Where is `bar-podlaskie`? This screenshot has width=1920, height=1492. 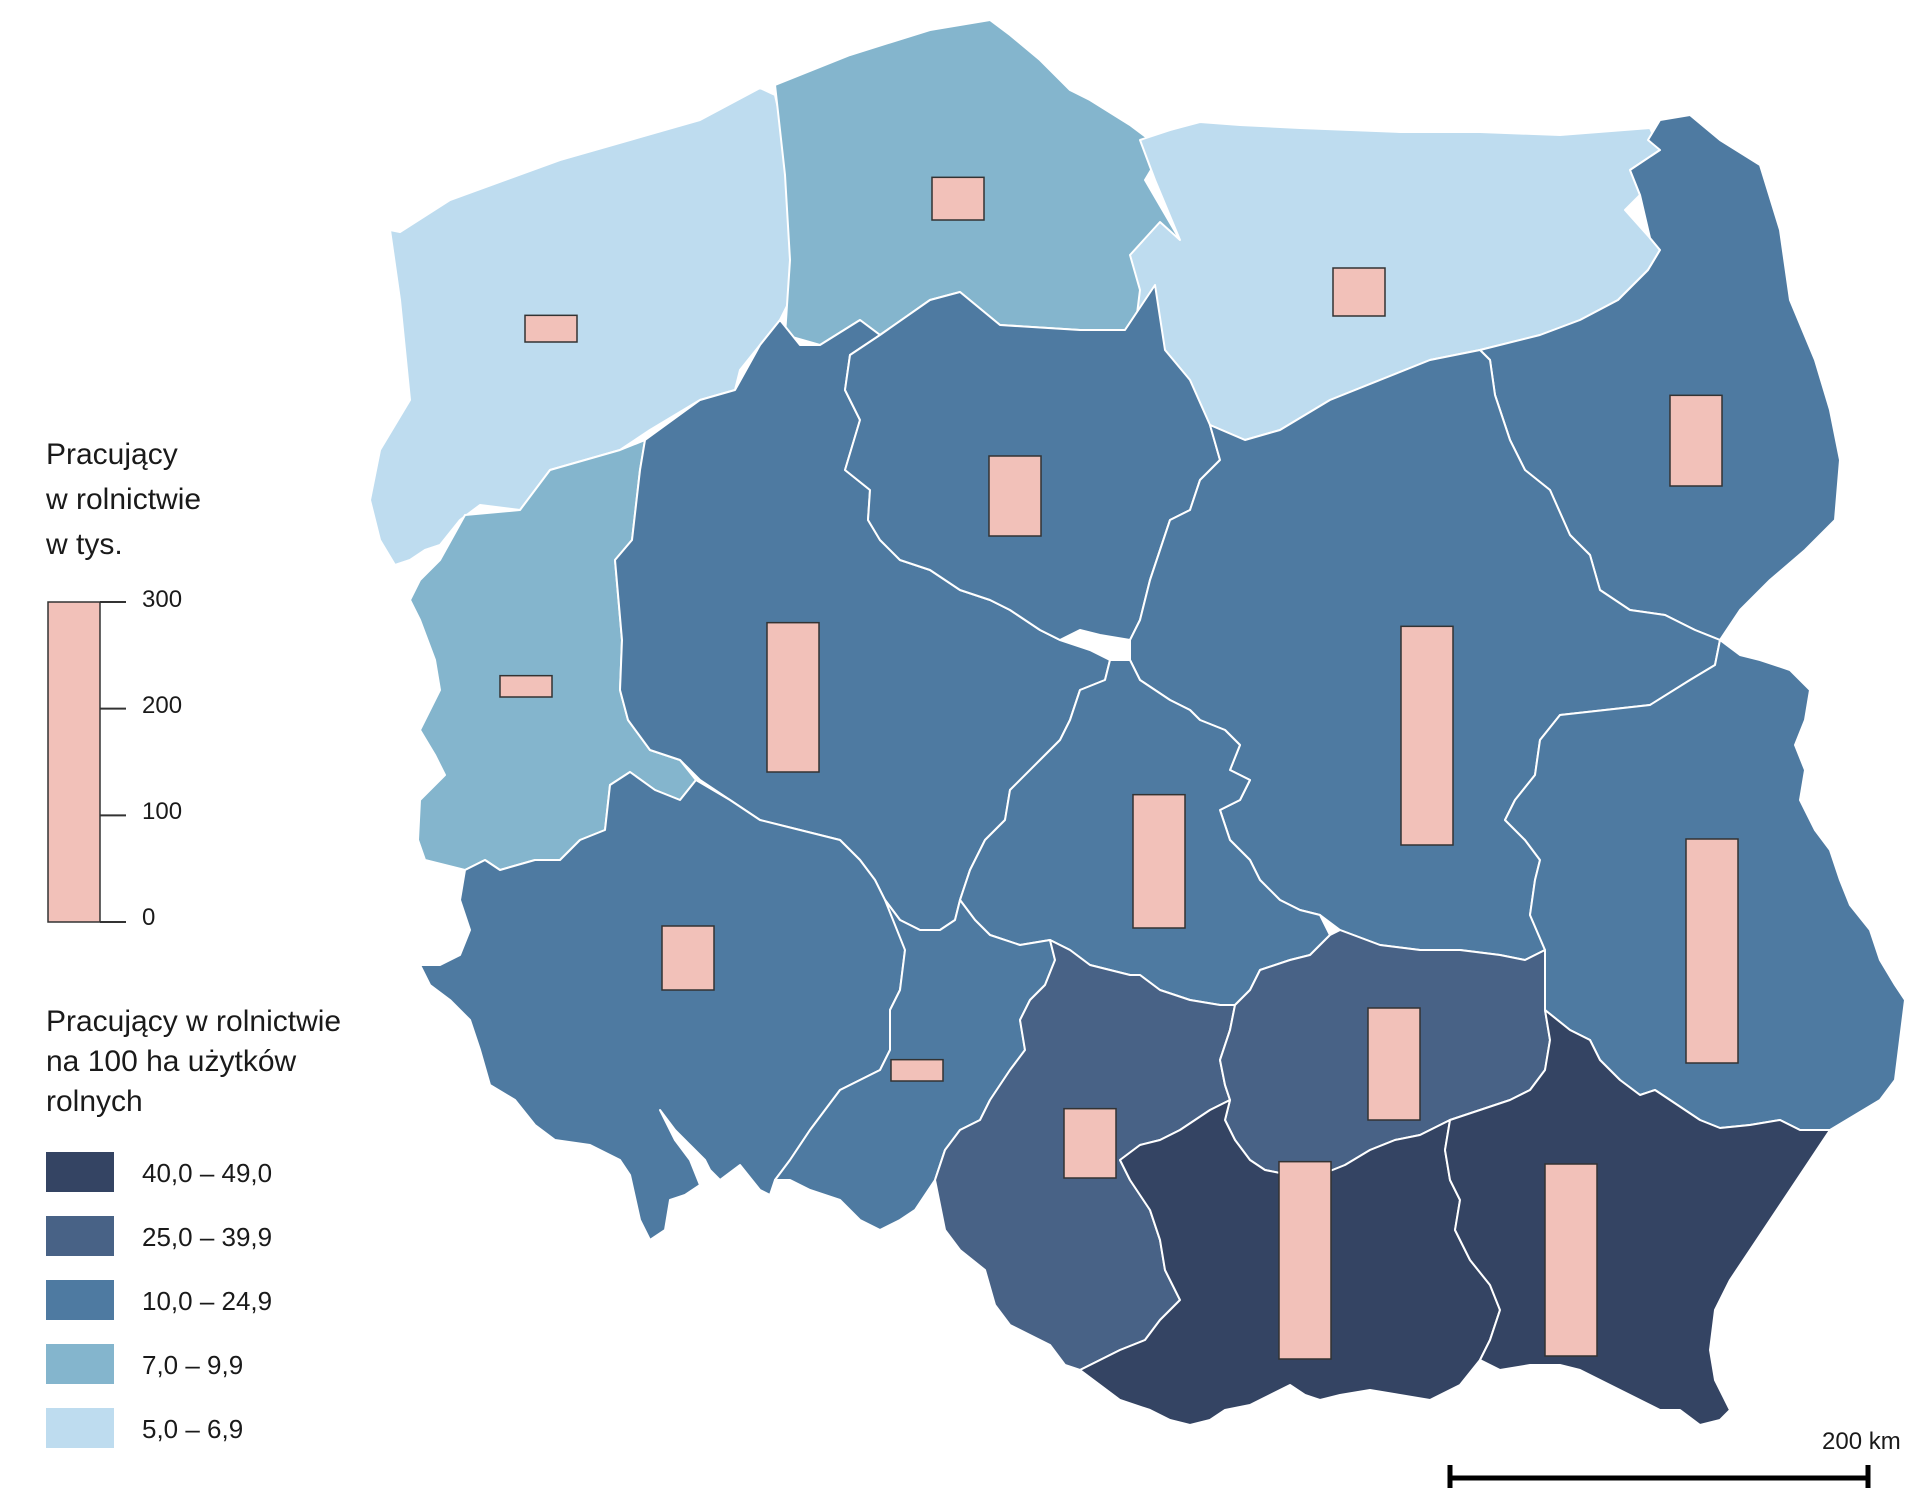 bar-podlaskie is located at coordinates (1696, 440).